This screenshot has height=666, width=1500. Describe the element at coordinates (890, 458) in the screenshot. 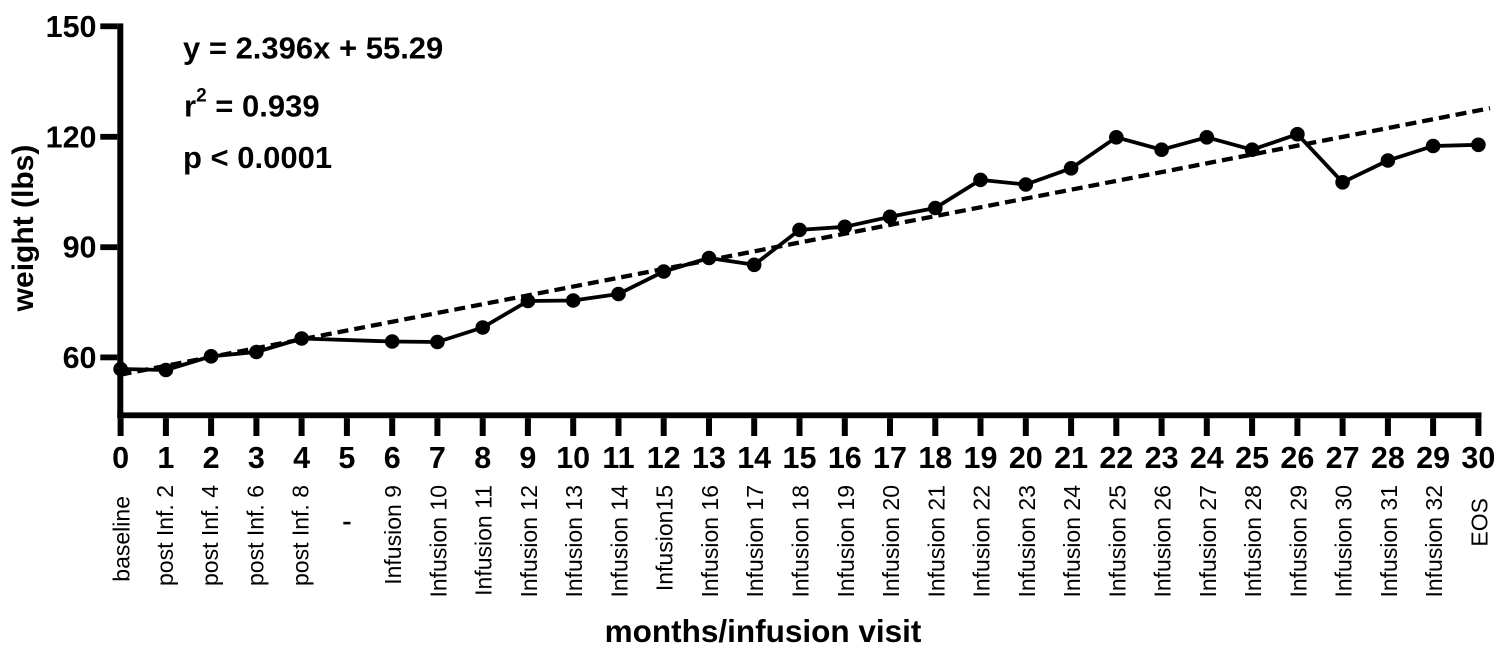

I see `svg-text: 17` at that location.